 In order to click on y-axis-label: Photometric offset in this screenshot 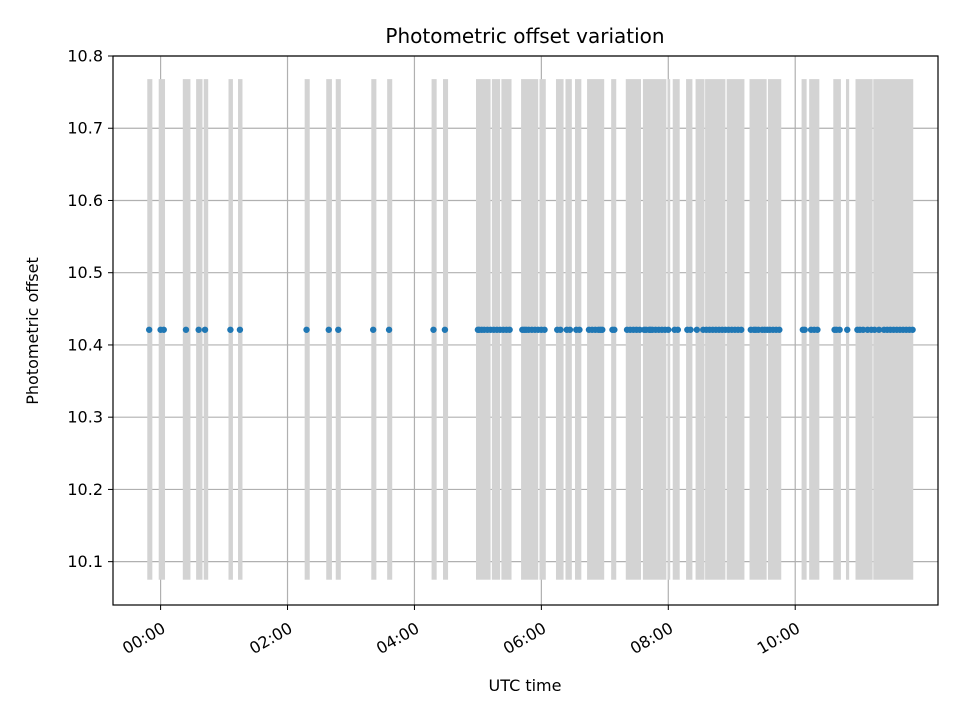, I will do `click(32, 331)`.